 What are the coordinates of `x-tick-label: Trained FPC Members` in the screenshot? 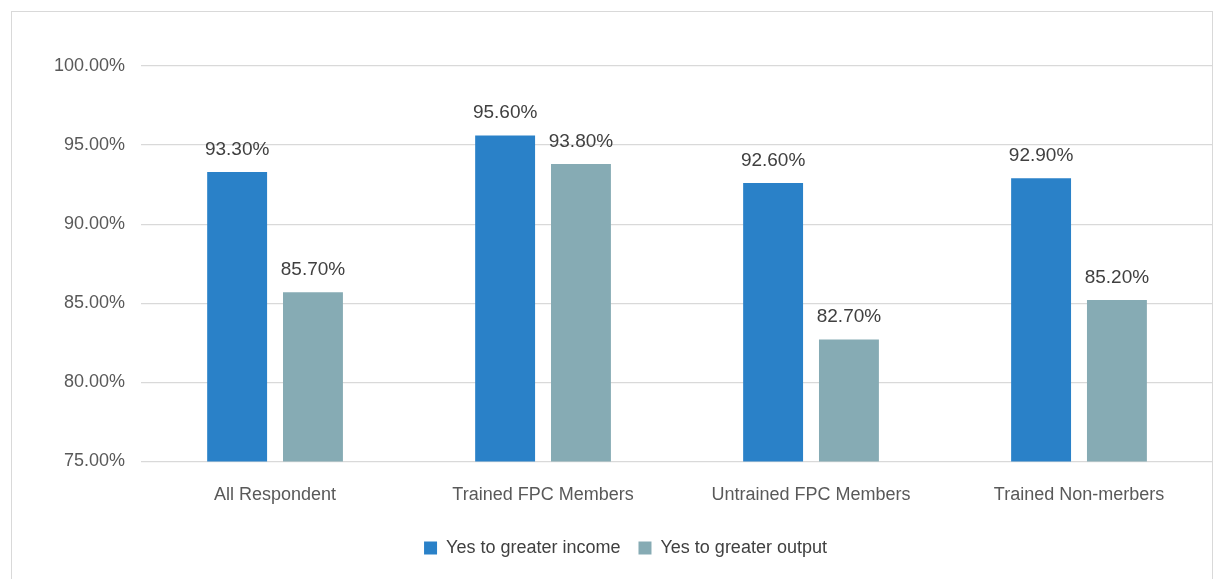 It's located at (543, 494).